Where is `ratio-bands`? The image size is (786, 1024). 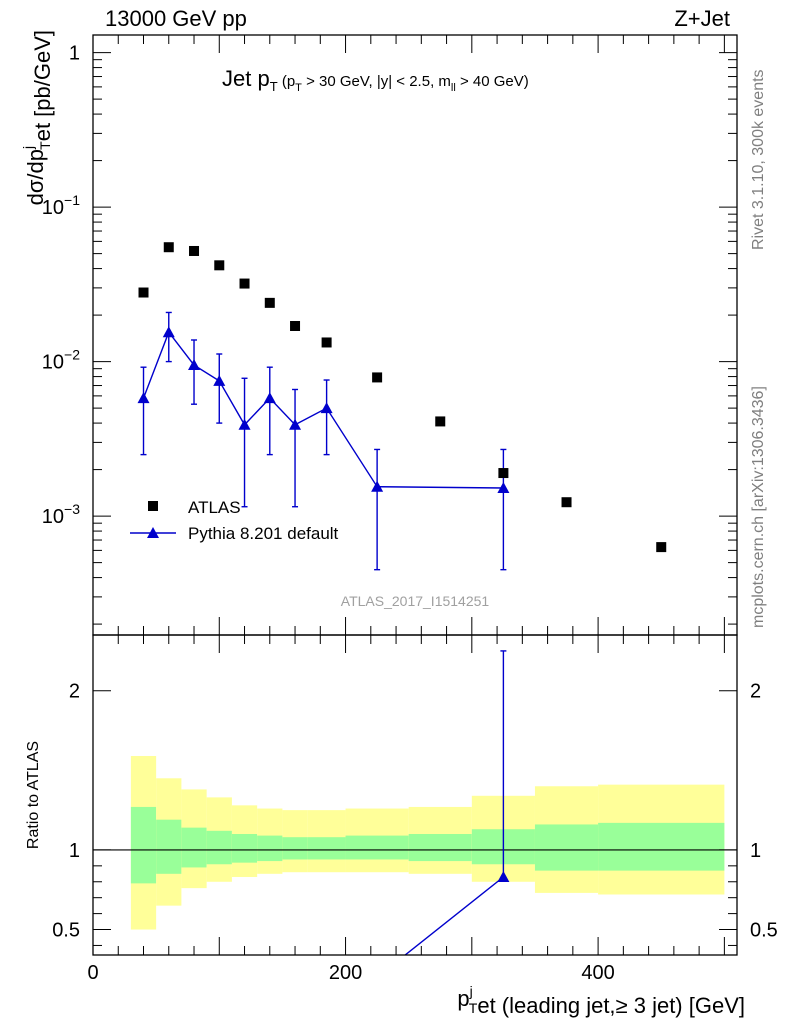
ratio-bands is located at coordinates (427, 842).